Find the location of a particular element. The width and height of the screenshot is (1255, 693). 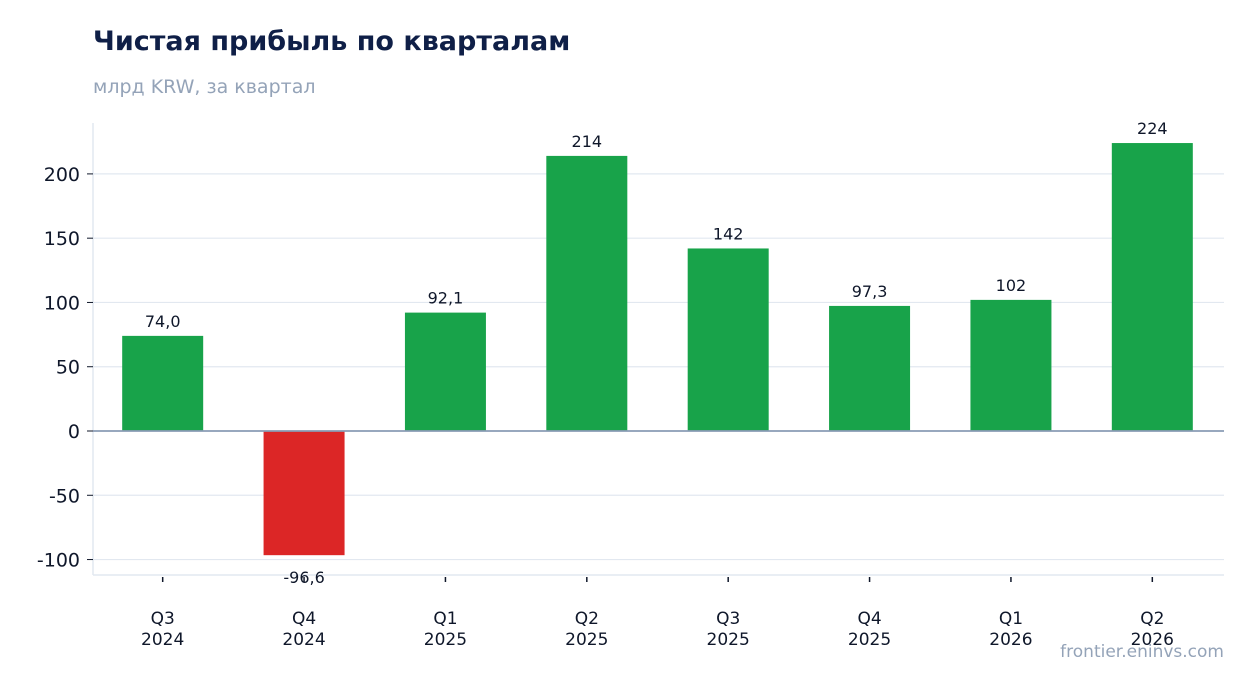

bar-value-label: 102 is located at coordinates (1011, 285).